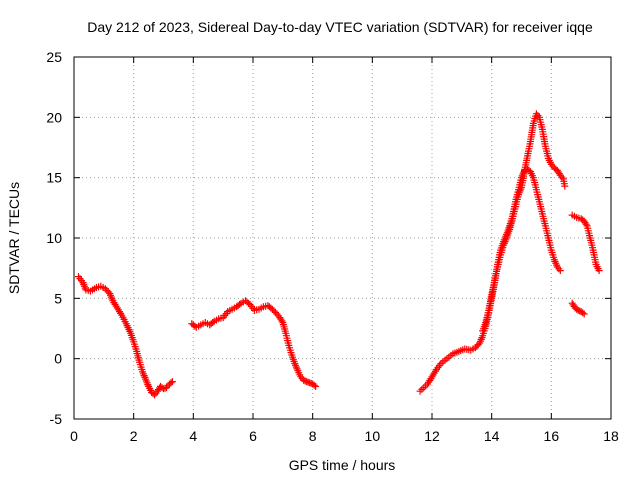 This screenshot has width=640, height=480. What do you see at coordinates (14, 238) in the screenshot?
I see `y-axis-label: SDTVAR / TECUs` at bounding box center [14, 238].